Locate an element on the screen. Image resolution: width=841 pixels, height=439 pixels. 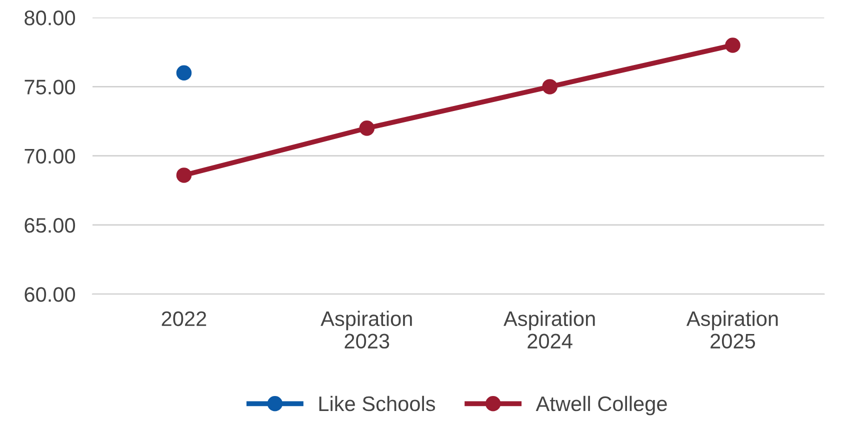
y-tick-label: 60.00 is located at coordinates (50, 294).